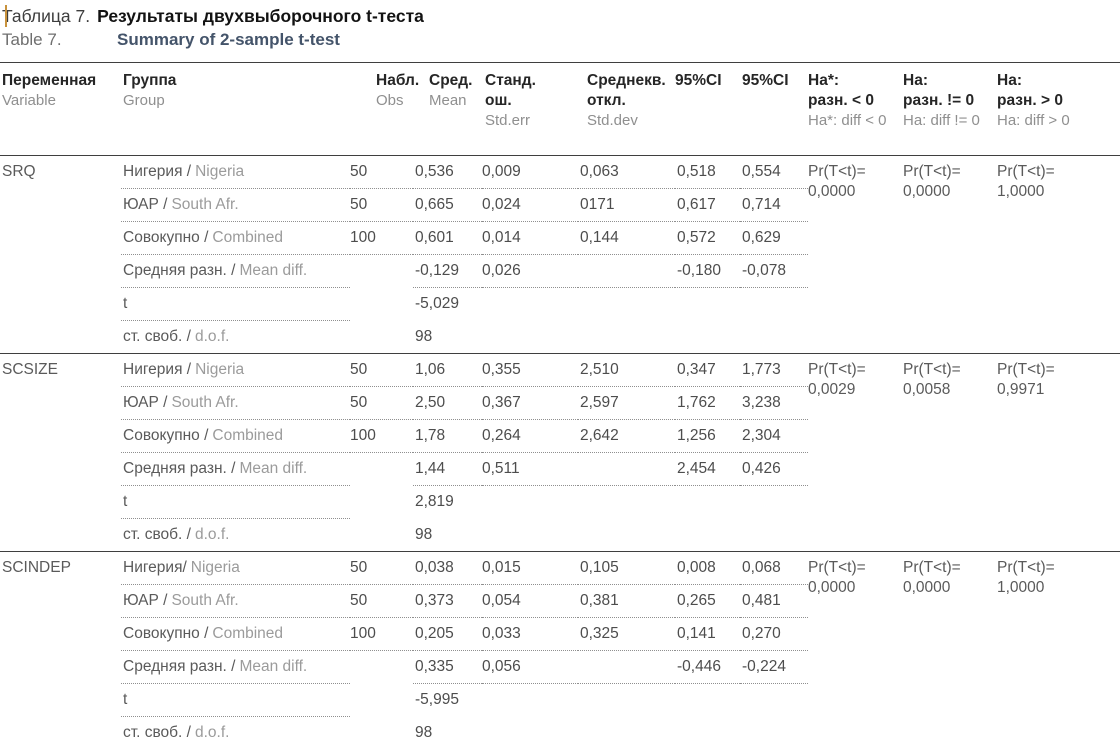  Describe the element at coordinates (530, 172) in the screenshot. I see `stderr-cell: 0,009` at that location.